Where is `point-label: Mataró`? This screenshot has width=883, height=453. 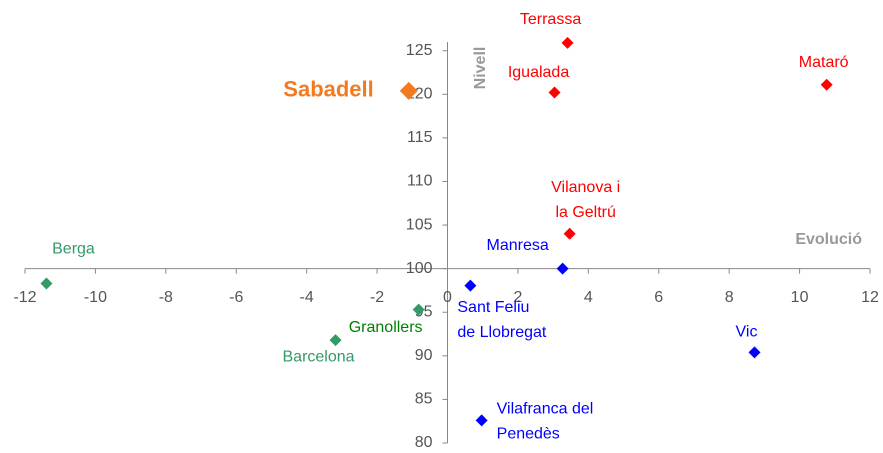 point-label: Mataró is located at coordinates (824, 62).